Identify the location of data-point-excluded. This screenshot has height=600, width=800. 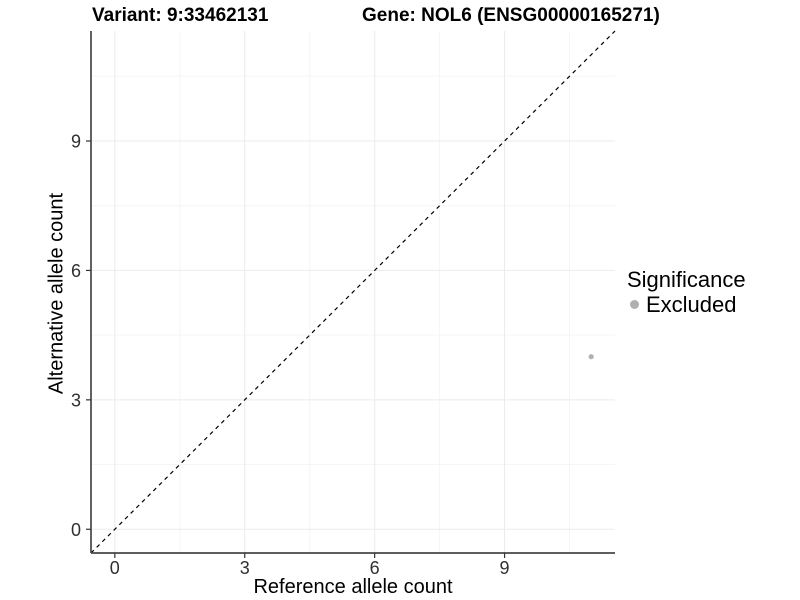
(591, 357).